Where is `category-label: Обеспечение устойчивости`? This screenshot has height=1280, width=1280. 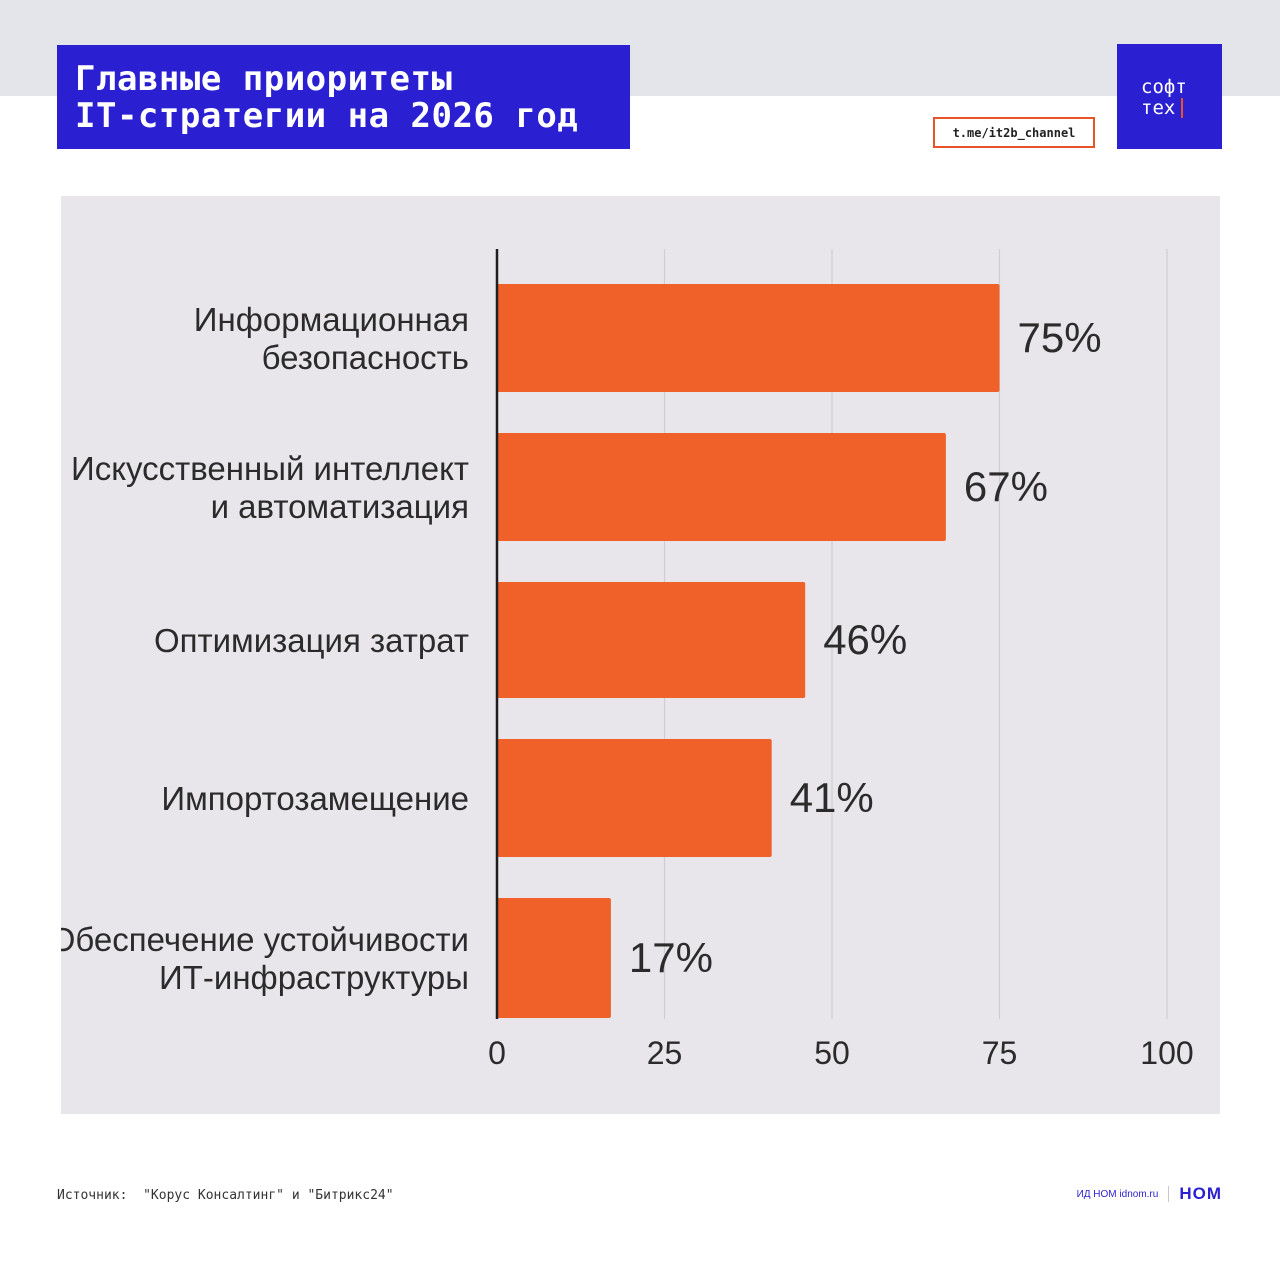 category-label: Обеспечение устойчивости is located at coordinates (265, 939).